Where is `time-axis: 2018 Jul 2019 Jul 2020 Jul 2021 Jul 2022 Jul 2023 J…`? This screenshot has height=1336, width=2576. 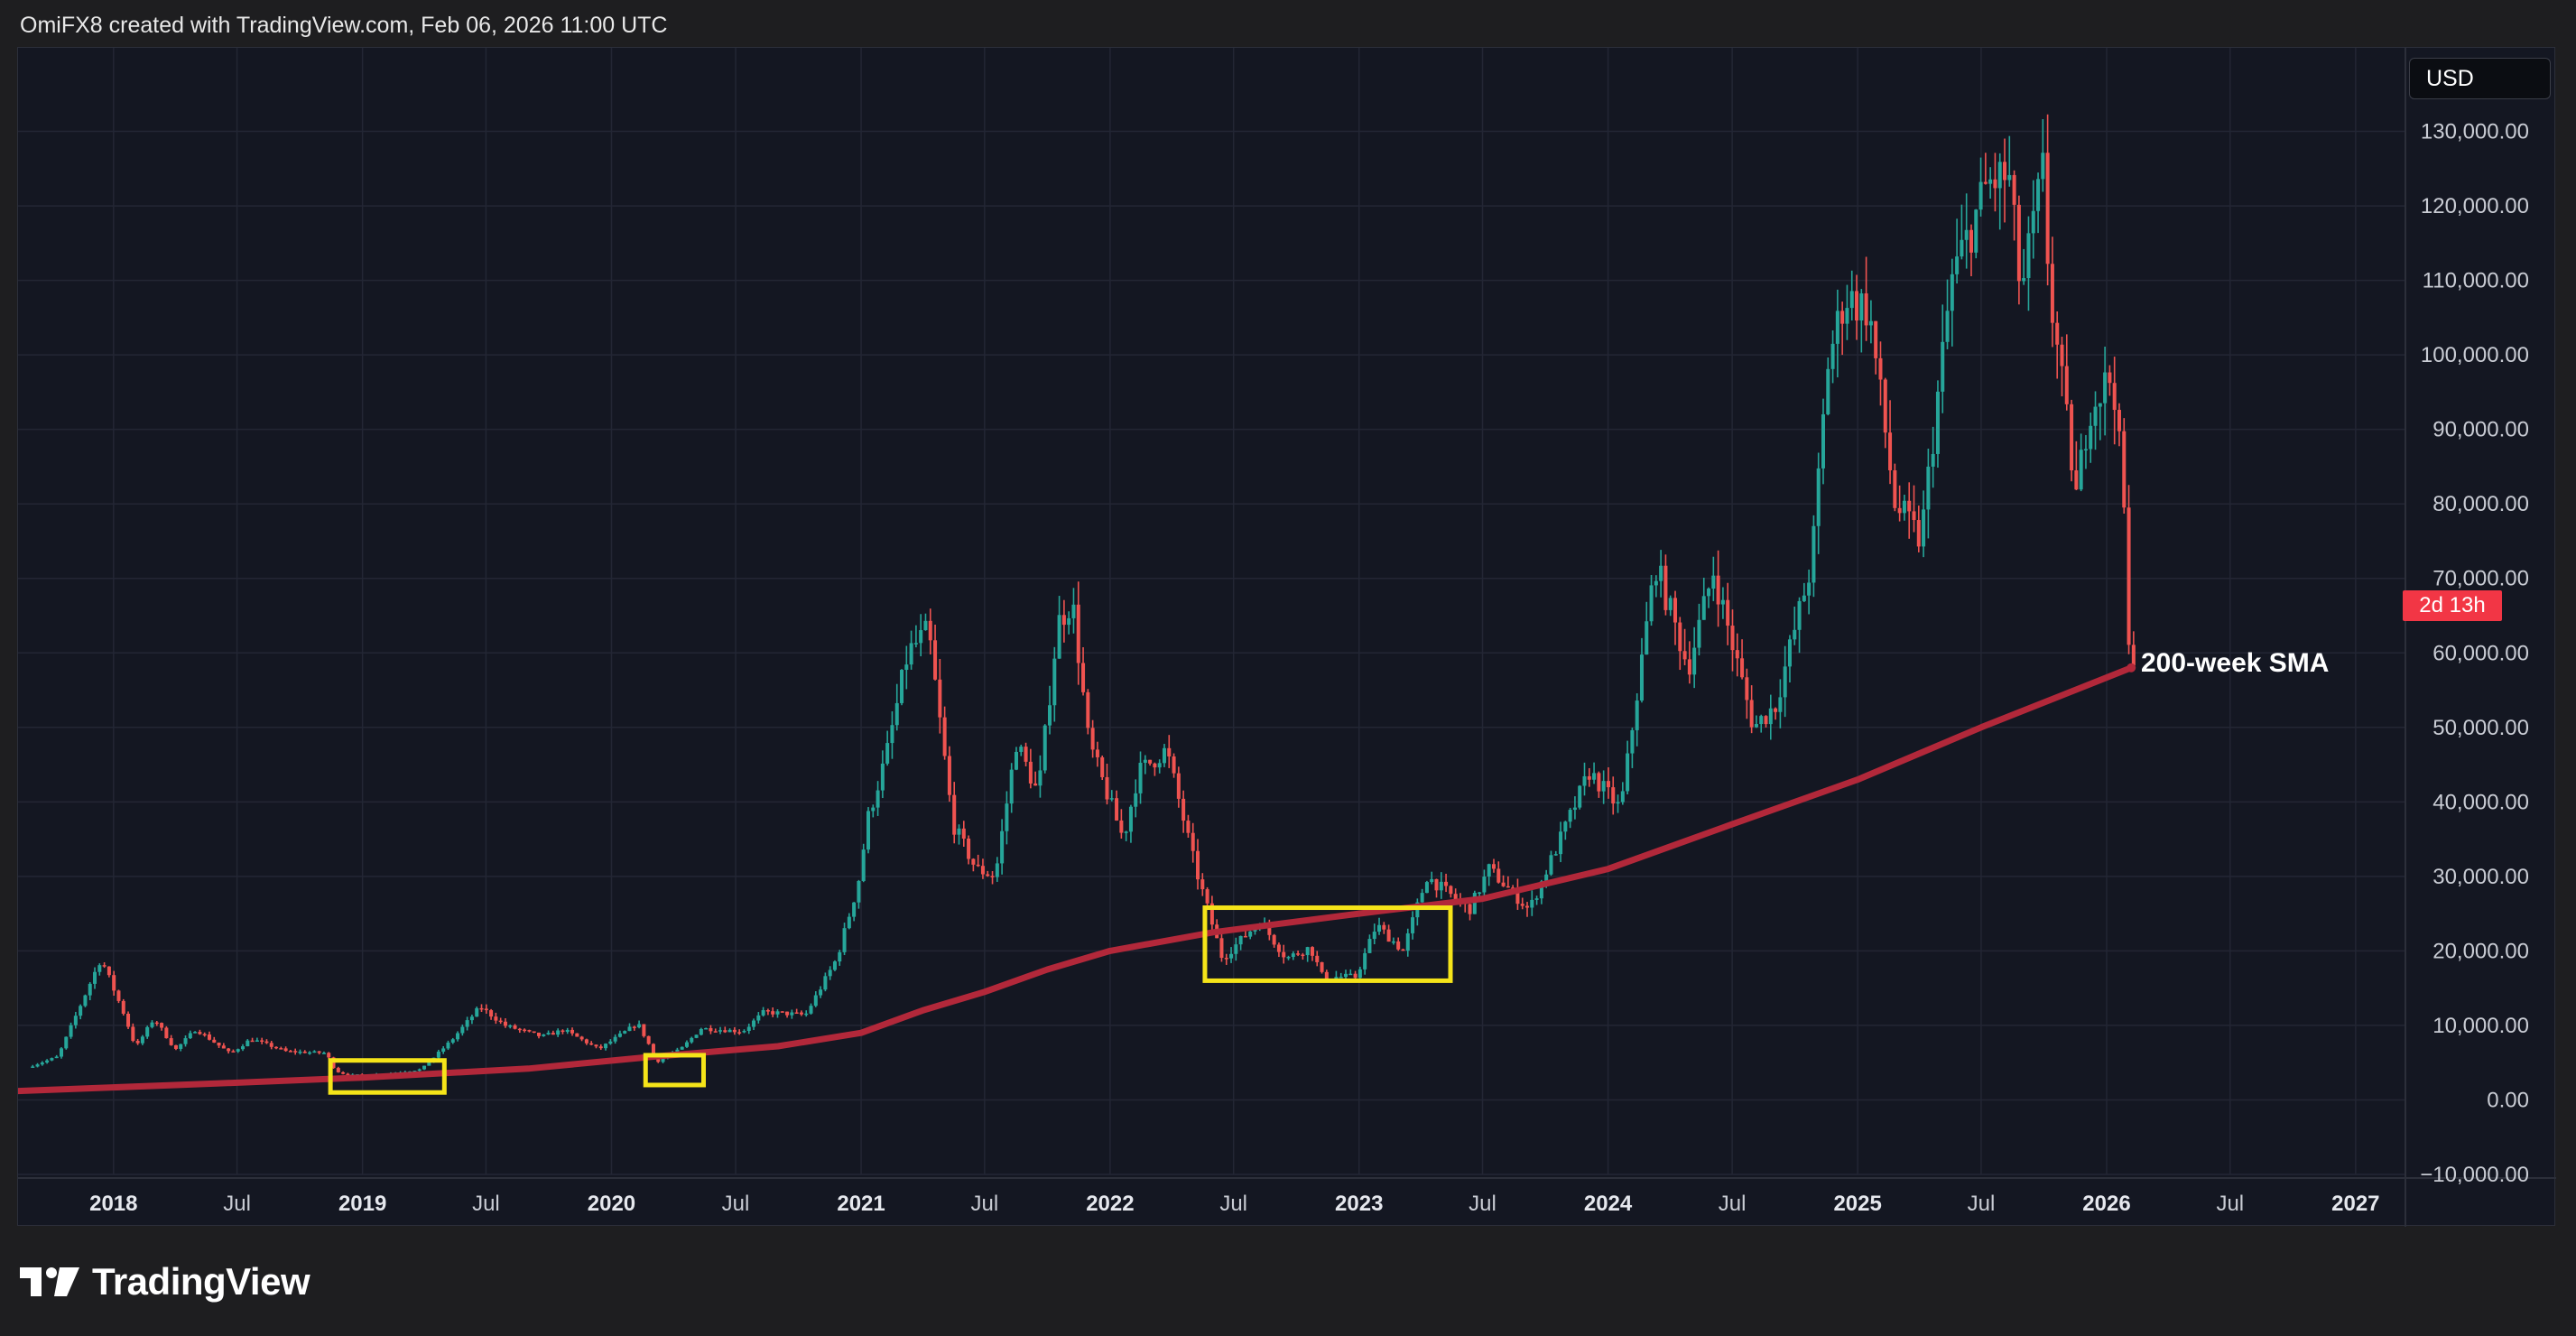
time-axis: 2018 Jul 2019 Jul 2020 Jul 2021 Jul 2022 Jul 2023 J… is located at coordinates (1234, 1204).